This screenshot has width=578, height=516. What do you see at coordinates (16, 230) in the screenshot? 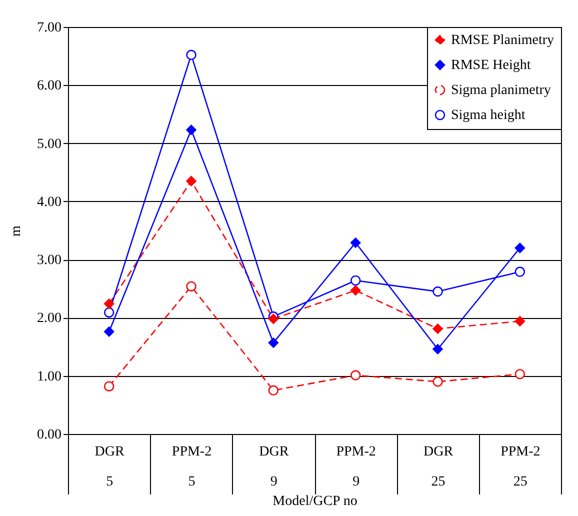
I see `y-axis-title: m` at bounding box center [16, 230].